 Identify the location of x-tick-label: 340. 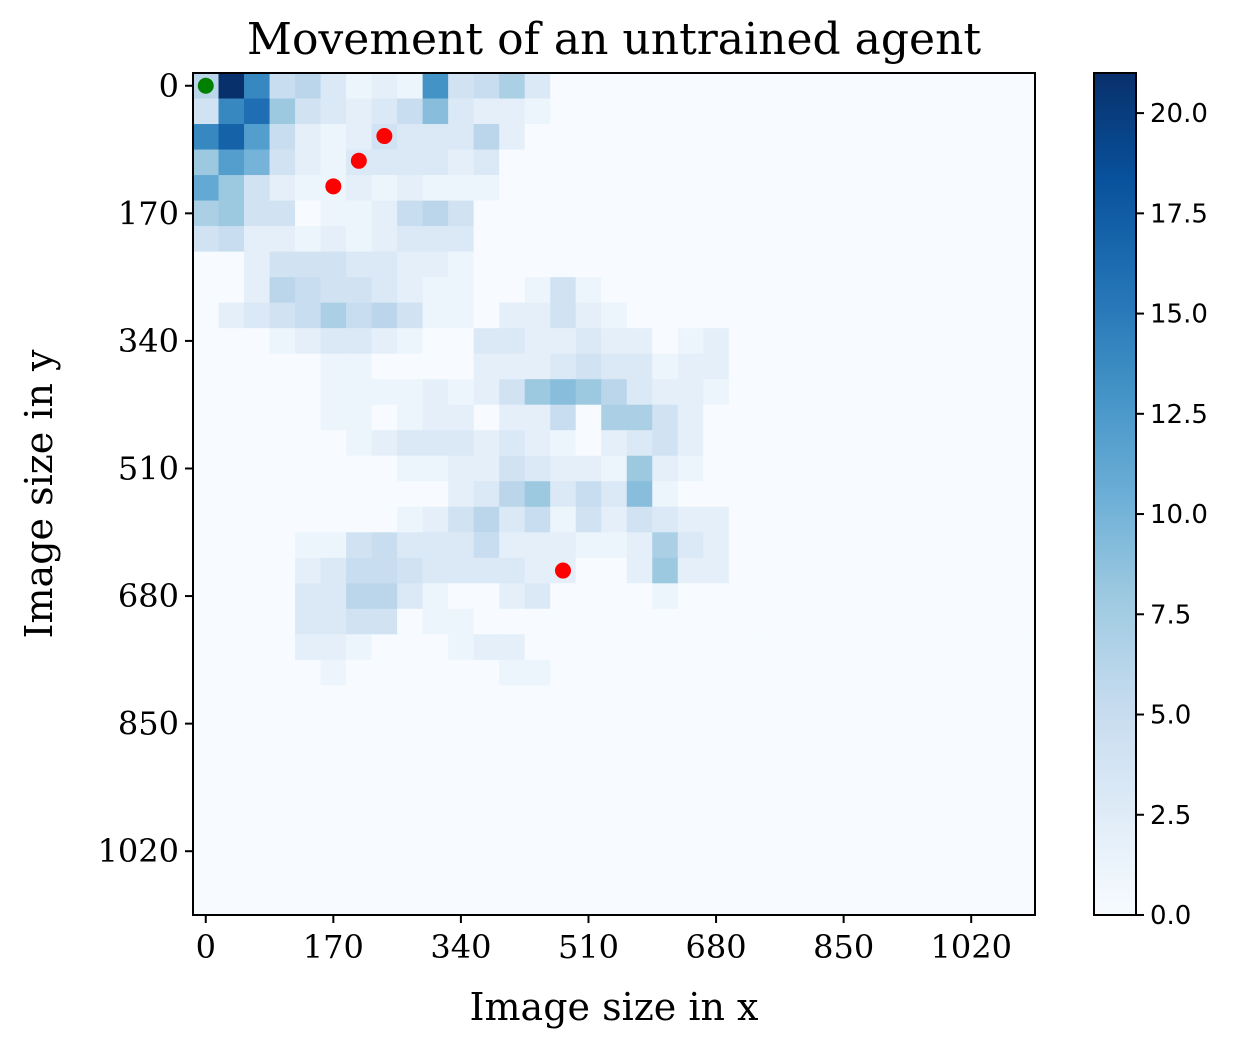
(460, 947).